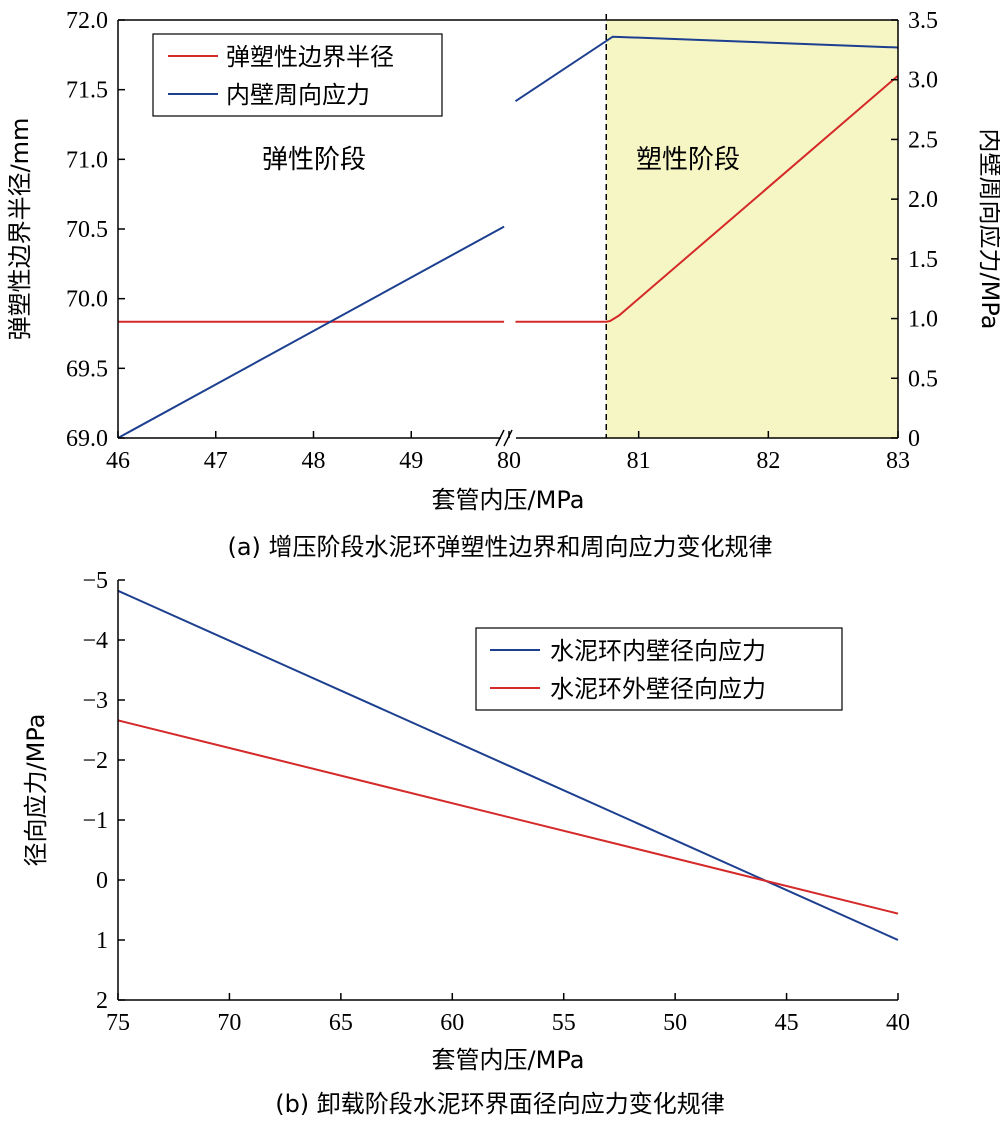 This screenshot has height=1127, width=1000. Describe the element at coordinates (988, 229) in the screenshot. I see `chart-a-ylabel-right: 内壁周向应力/MPa` at that location.